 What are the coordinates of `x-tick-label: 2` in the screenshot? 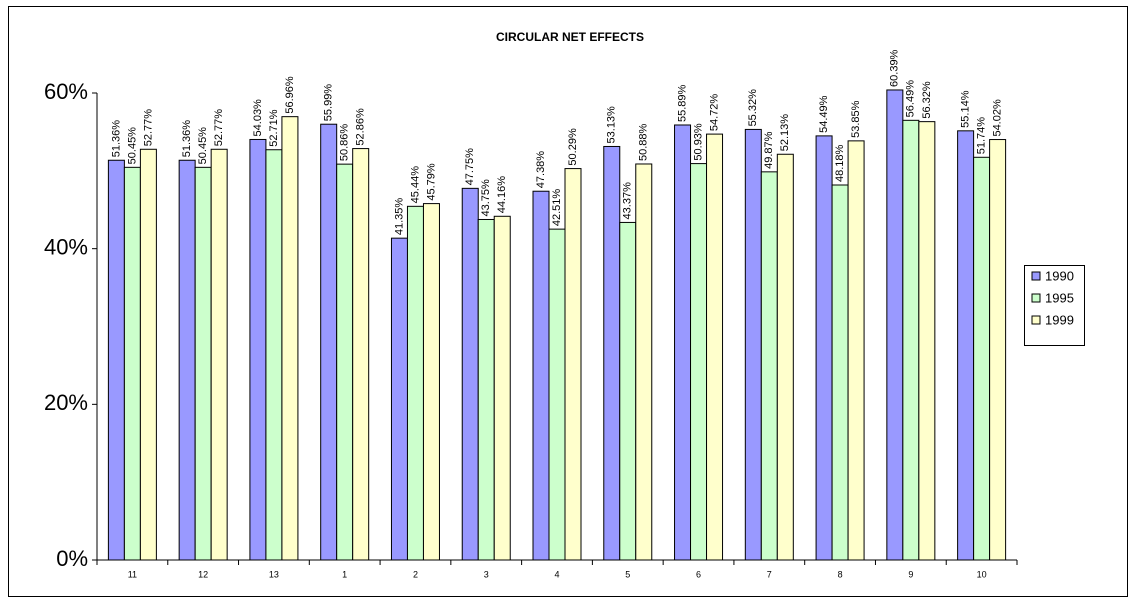 It's located at (415, 574).